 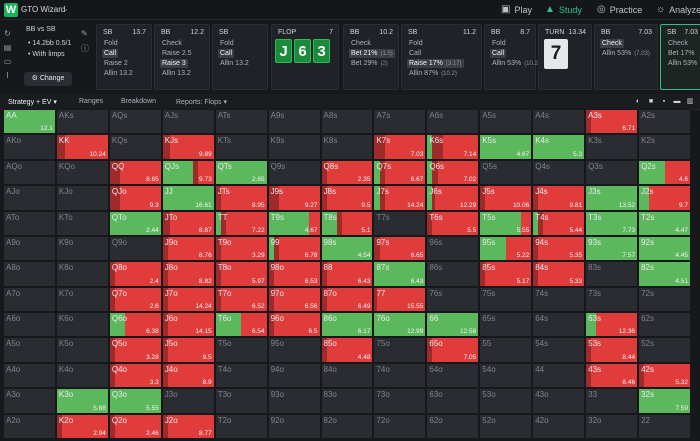 I want to click on hand-cell-K7s: K7s 7.03, so click(x=400, y=147).